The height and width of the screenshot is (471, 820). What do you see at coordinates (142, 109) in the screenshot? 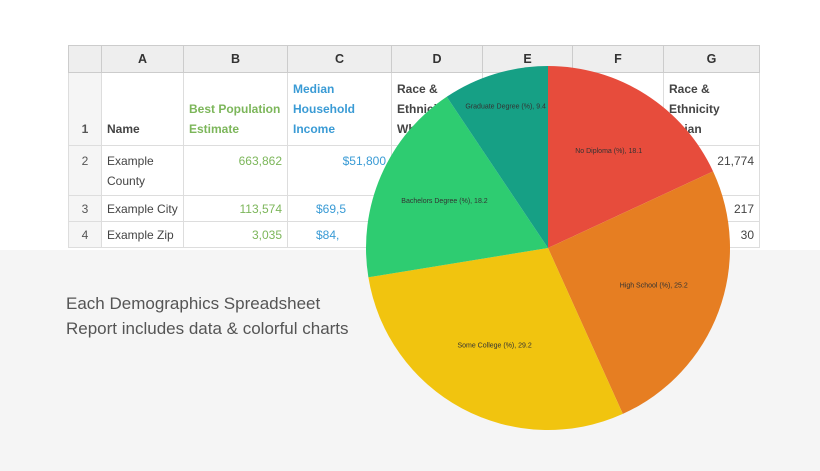
I see `cell: Name` at bounding box center [142, 109].